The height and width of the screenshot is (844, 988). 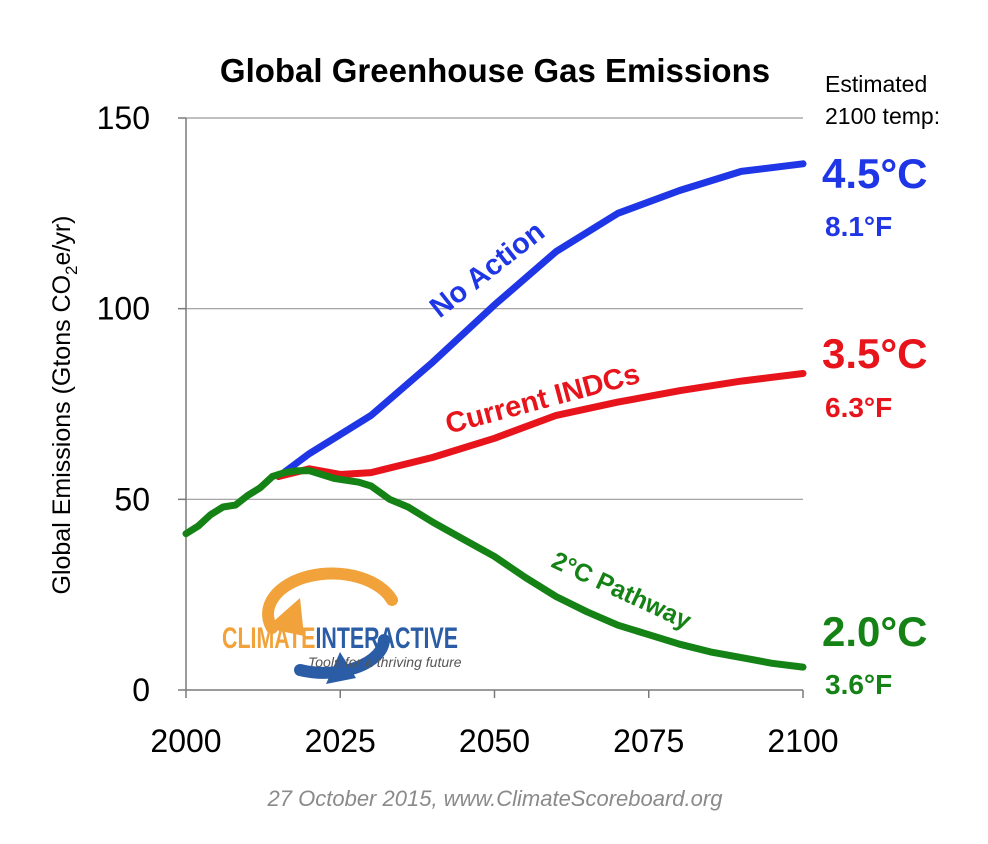 I want to click on y-axis-label-subscript: 2, so click(x=71, y=269).